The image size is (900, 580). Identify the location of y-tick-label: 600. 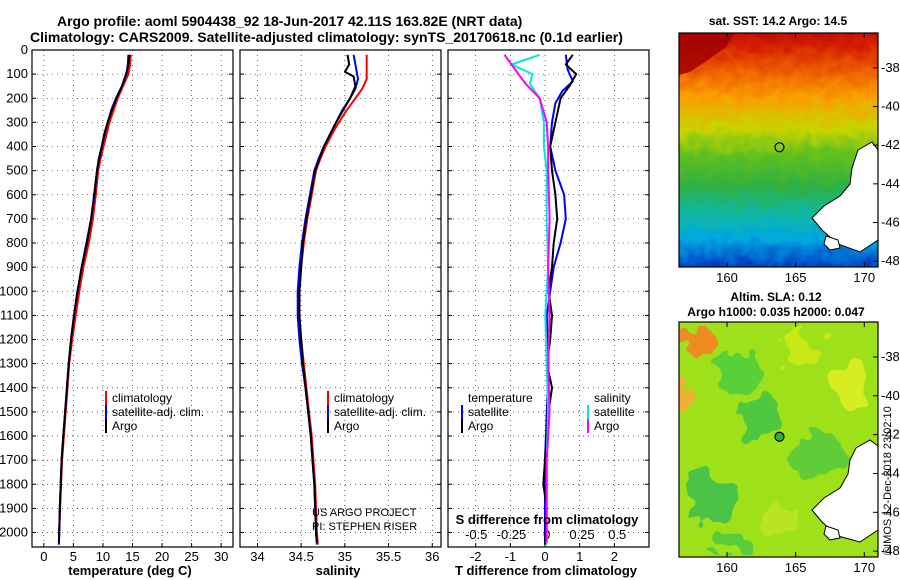
(17, 194).